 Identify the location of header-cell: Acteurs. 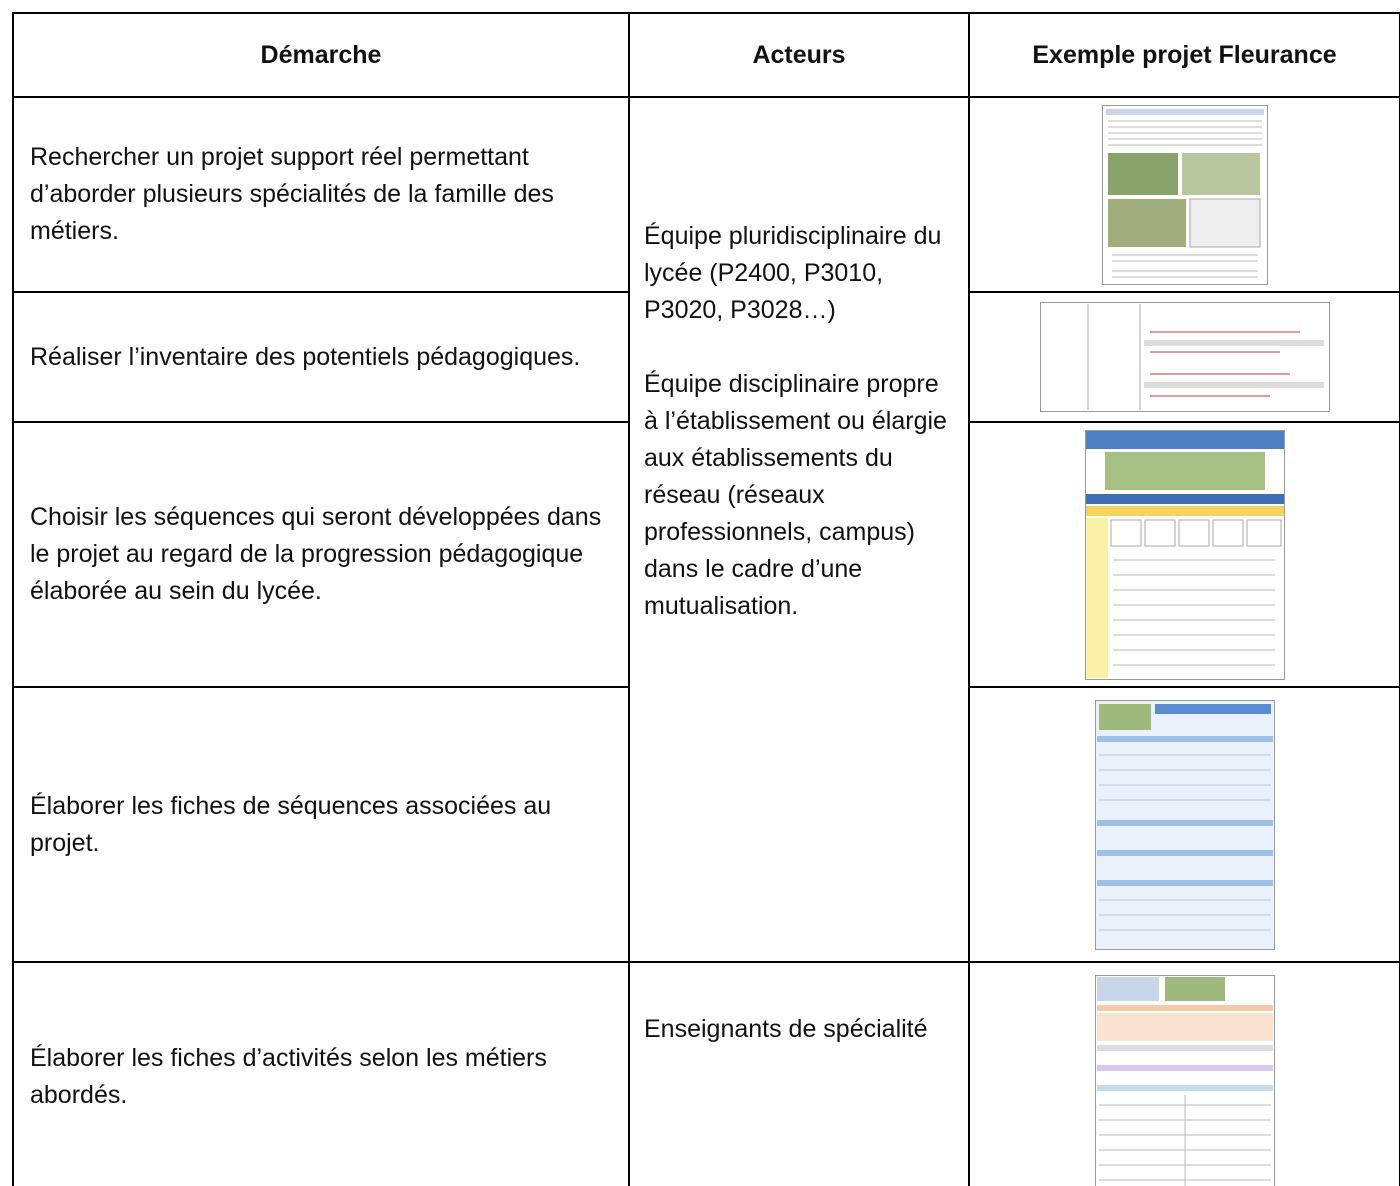
(799, 55).